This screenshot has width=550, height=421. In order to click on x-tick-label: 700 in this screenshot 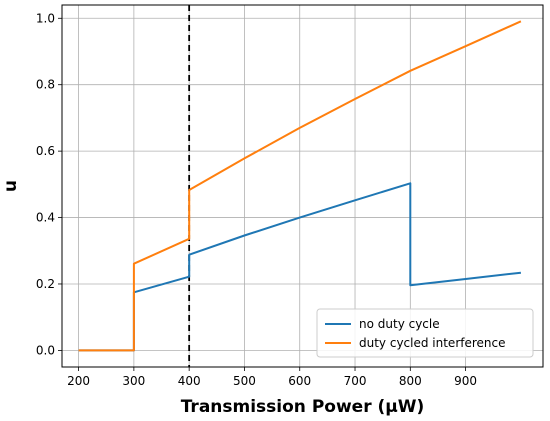, I will do `click(355, 381)`.